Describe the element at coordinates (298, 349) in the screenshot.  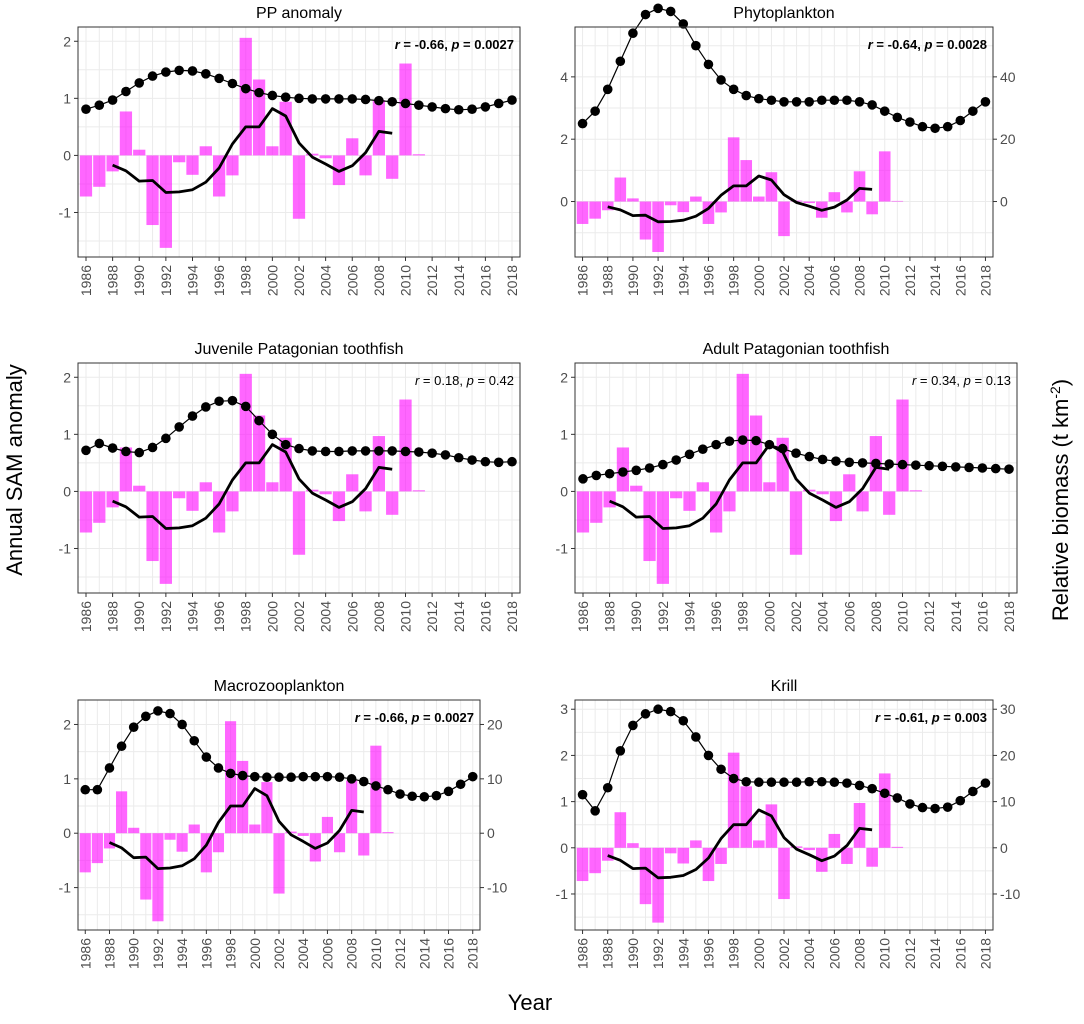
I see `panel-title: Juvenile Patagonian toothfish` at that location.